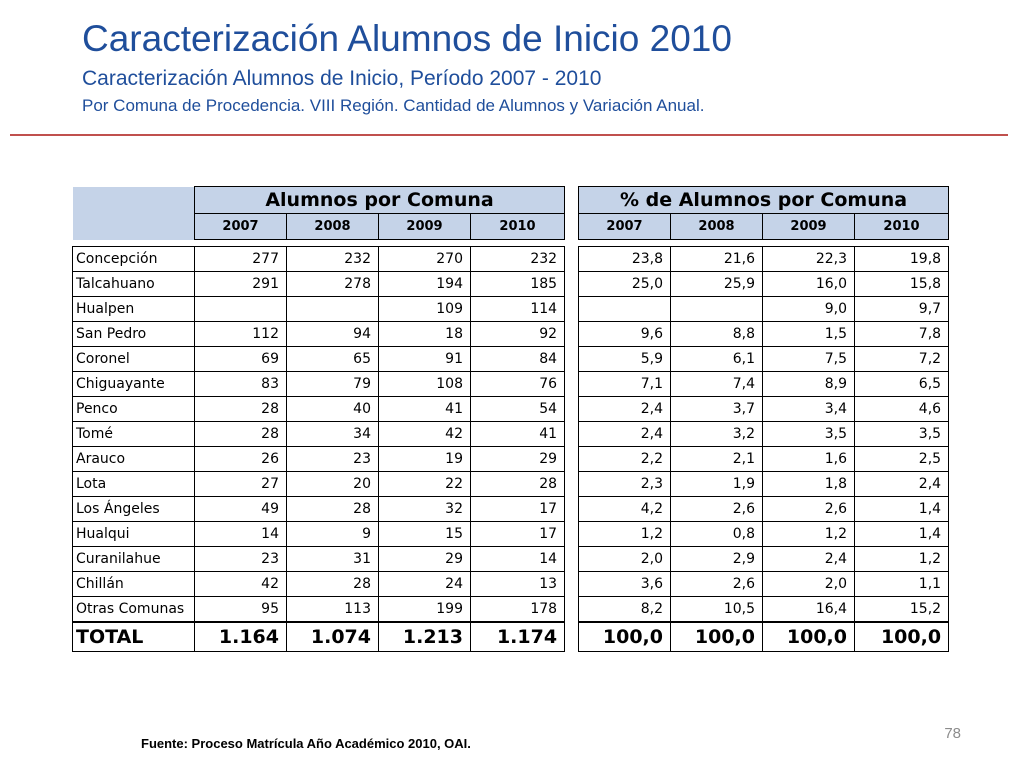 This screenshot has height=768, width=1024. What do you see at coordinates (332, 409) in the screenshot?
I see `count-cell: 40` at bounding box center [332, 409].